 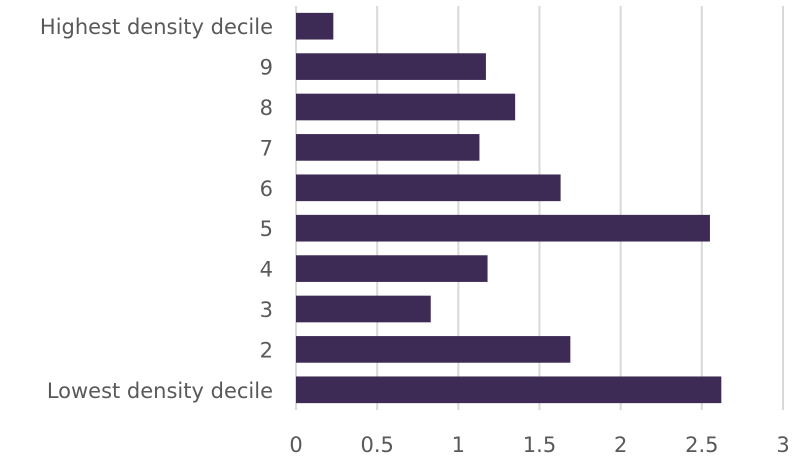 I want to click on category-label: 7, so click(x=266, y=148).